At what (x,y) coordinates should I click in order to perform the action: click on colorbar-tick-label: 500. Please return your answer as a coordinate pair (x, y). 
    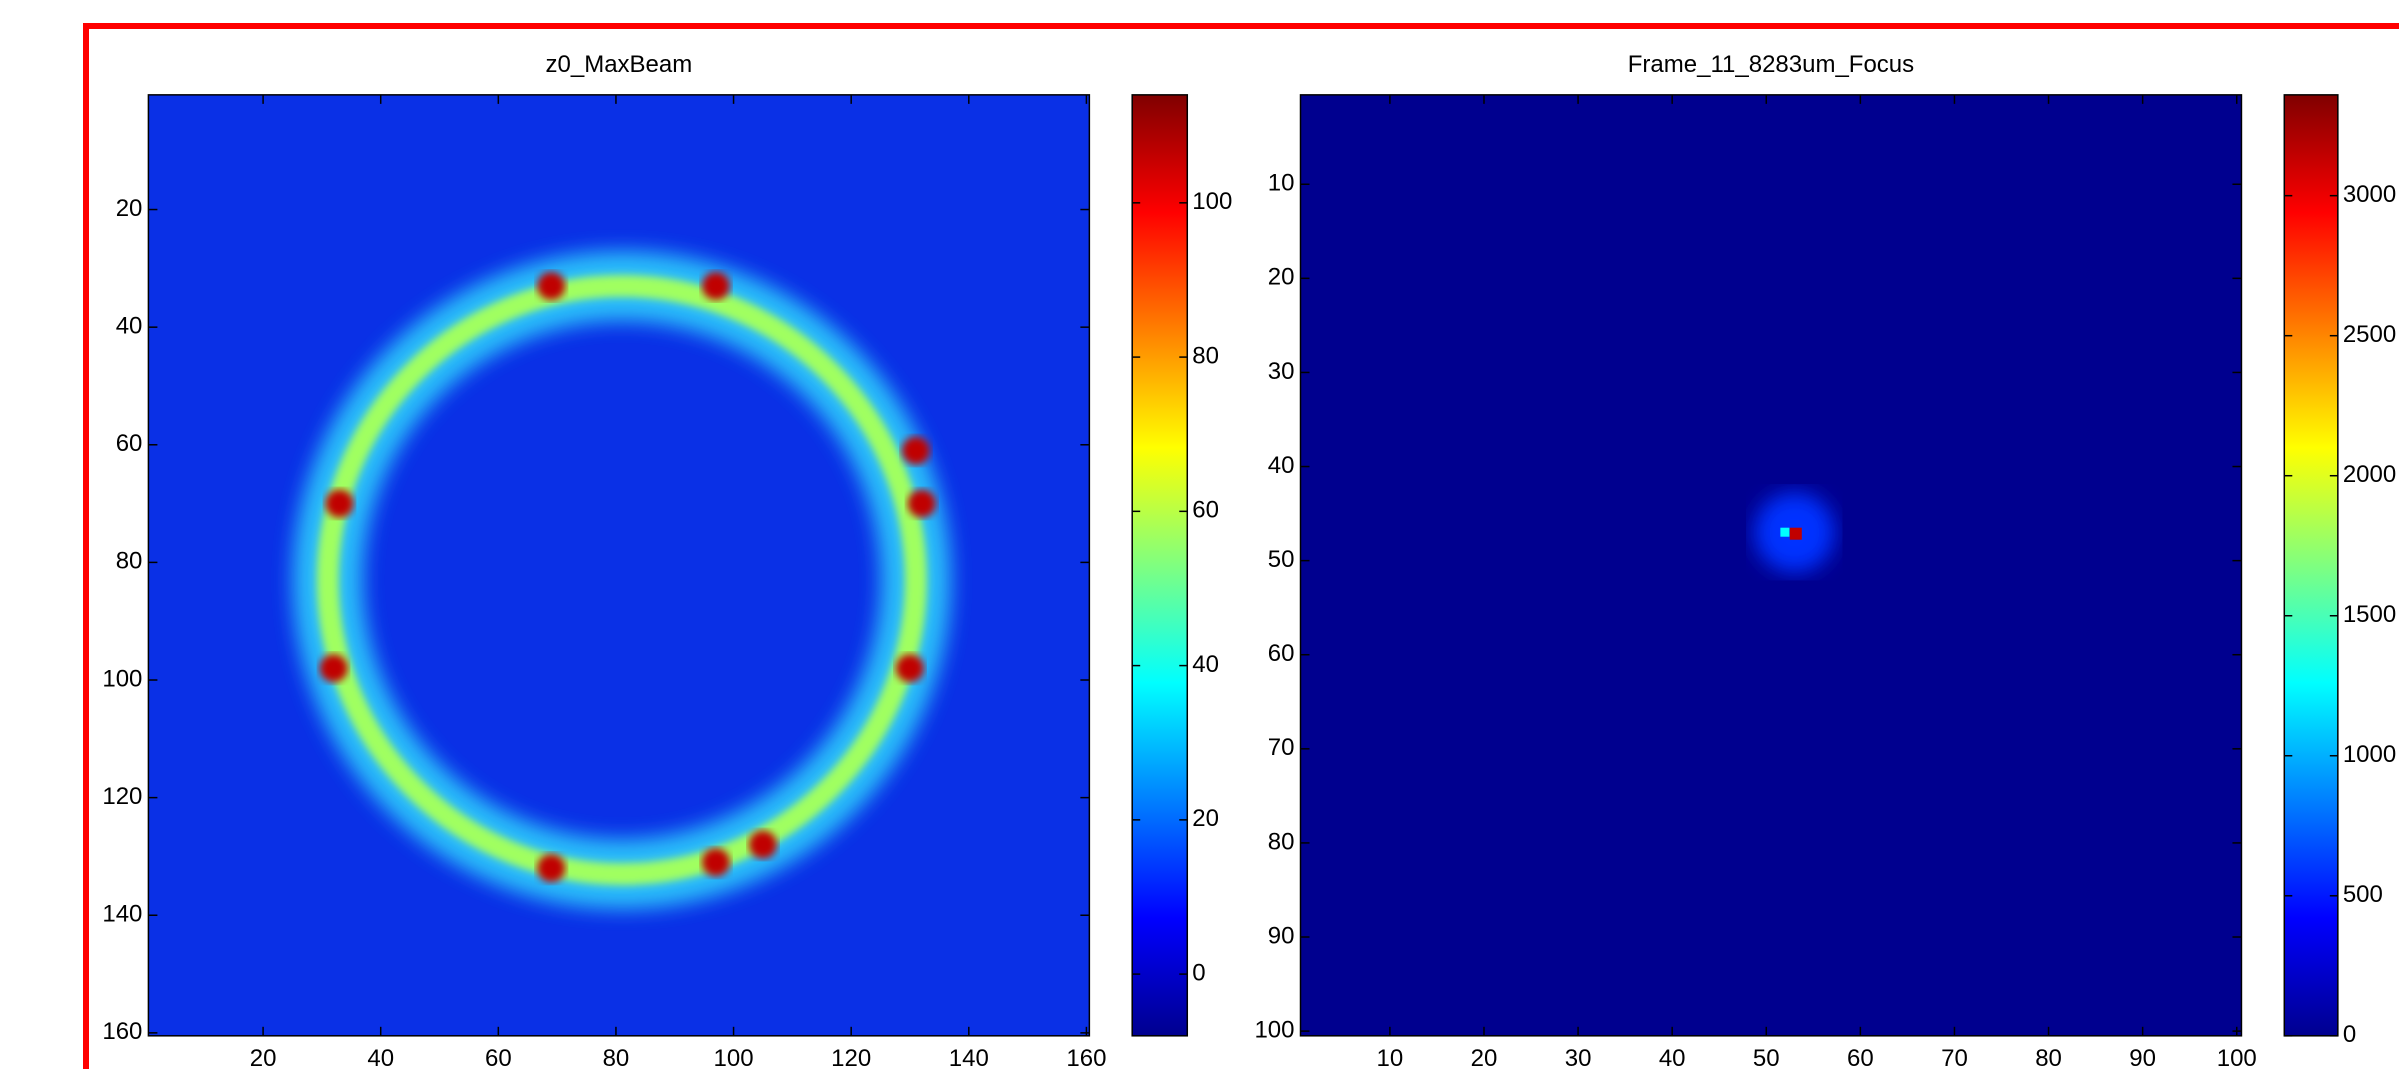
    Looking at the image, I should click on (2363, 894).